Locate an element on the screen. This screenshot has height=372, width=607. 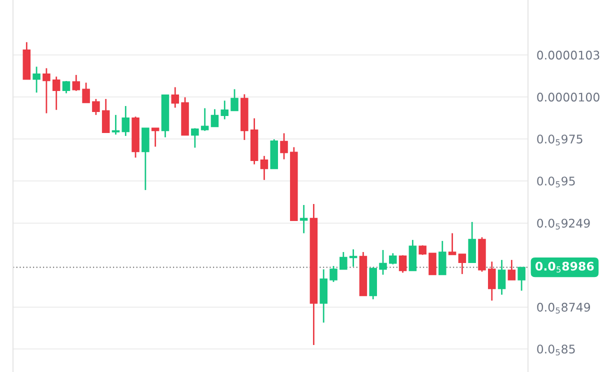
y-tick-label: 0.0$_{5}$9249 is located at coordinates (563, 224).